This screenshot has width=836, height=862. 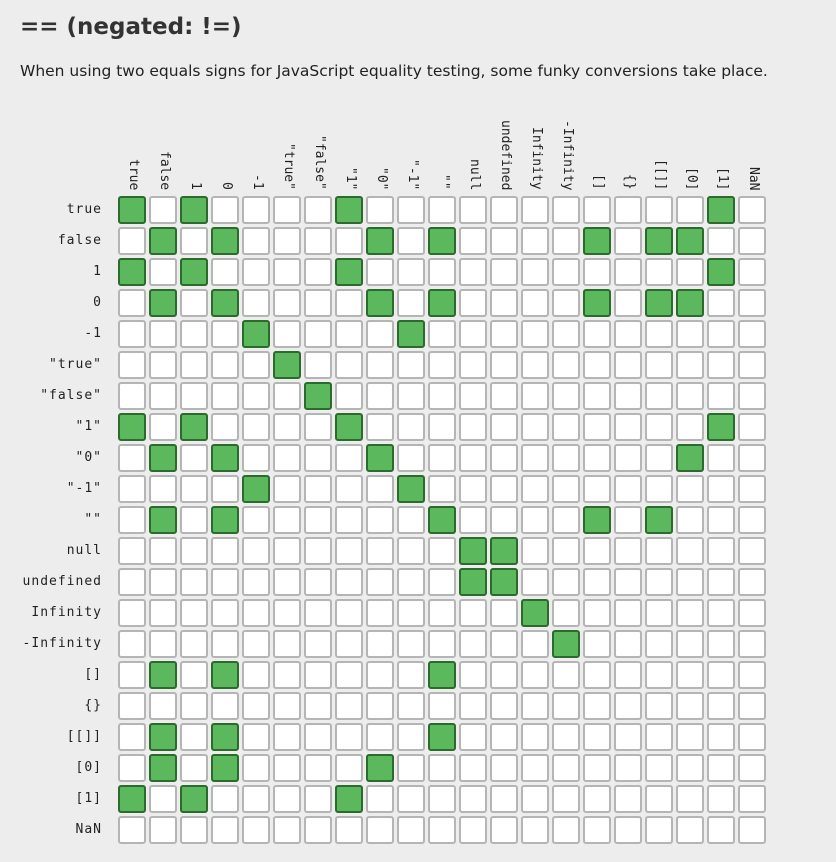 What do you see at coordinates (93, 333) in the screenshot?
I see `row-label: -1` at bounding box center [93, 333].